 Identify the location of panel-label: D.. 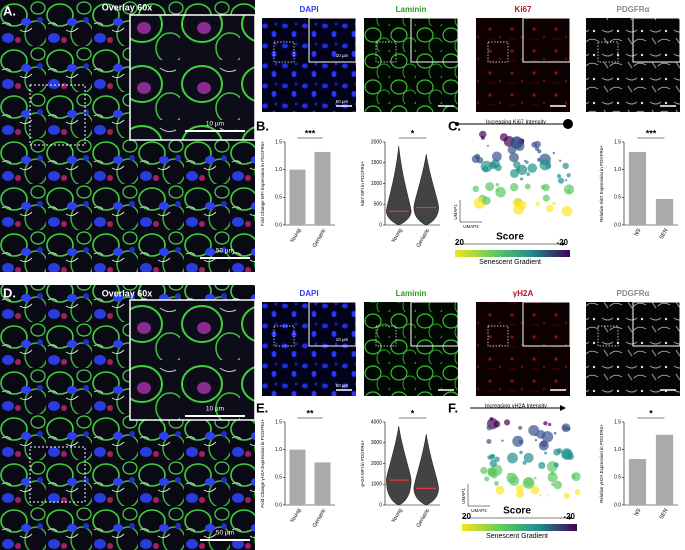
(9, 292).